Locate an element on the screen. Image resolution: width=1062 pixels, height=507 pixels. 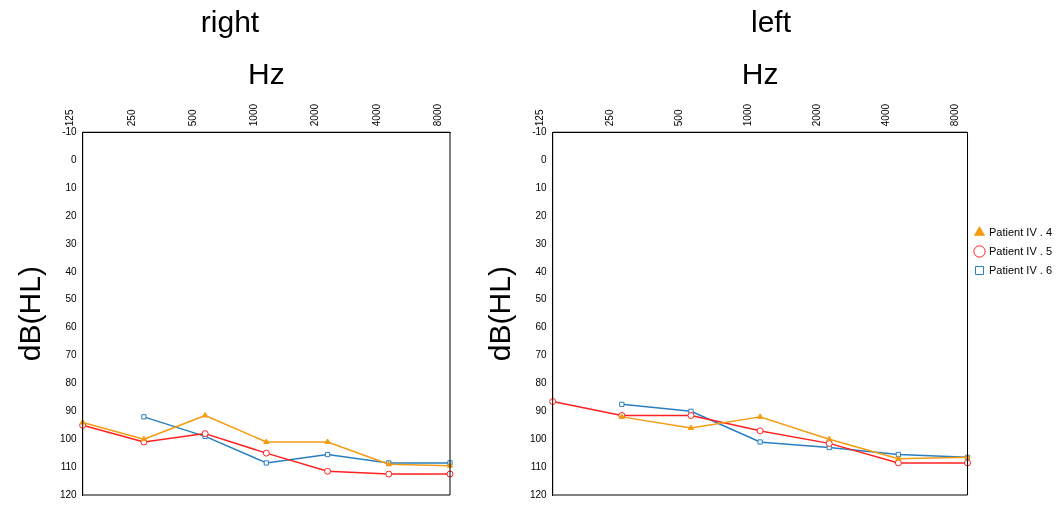
chart-title: right is located at coordinates (230, 22).